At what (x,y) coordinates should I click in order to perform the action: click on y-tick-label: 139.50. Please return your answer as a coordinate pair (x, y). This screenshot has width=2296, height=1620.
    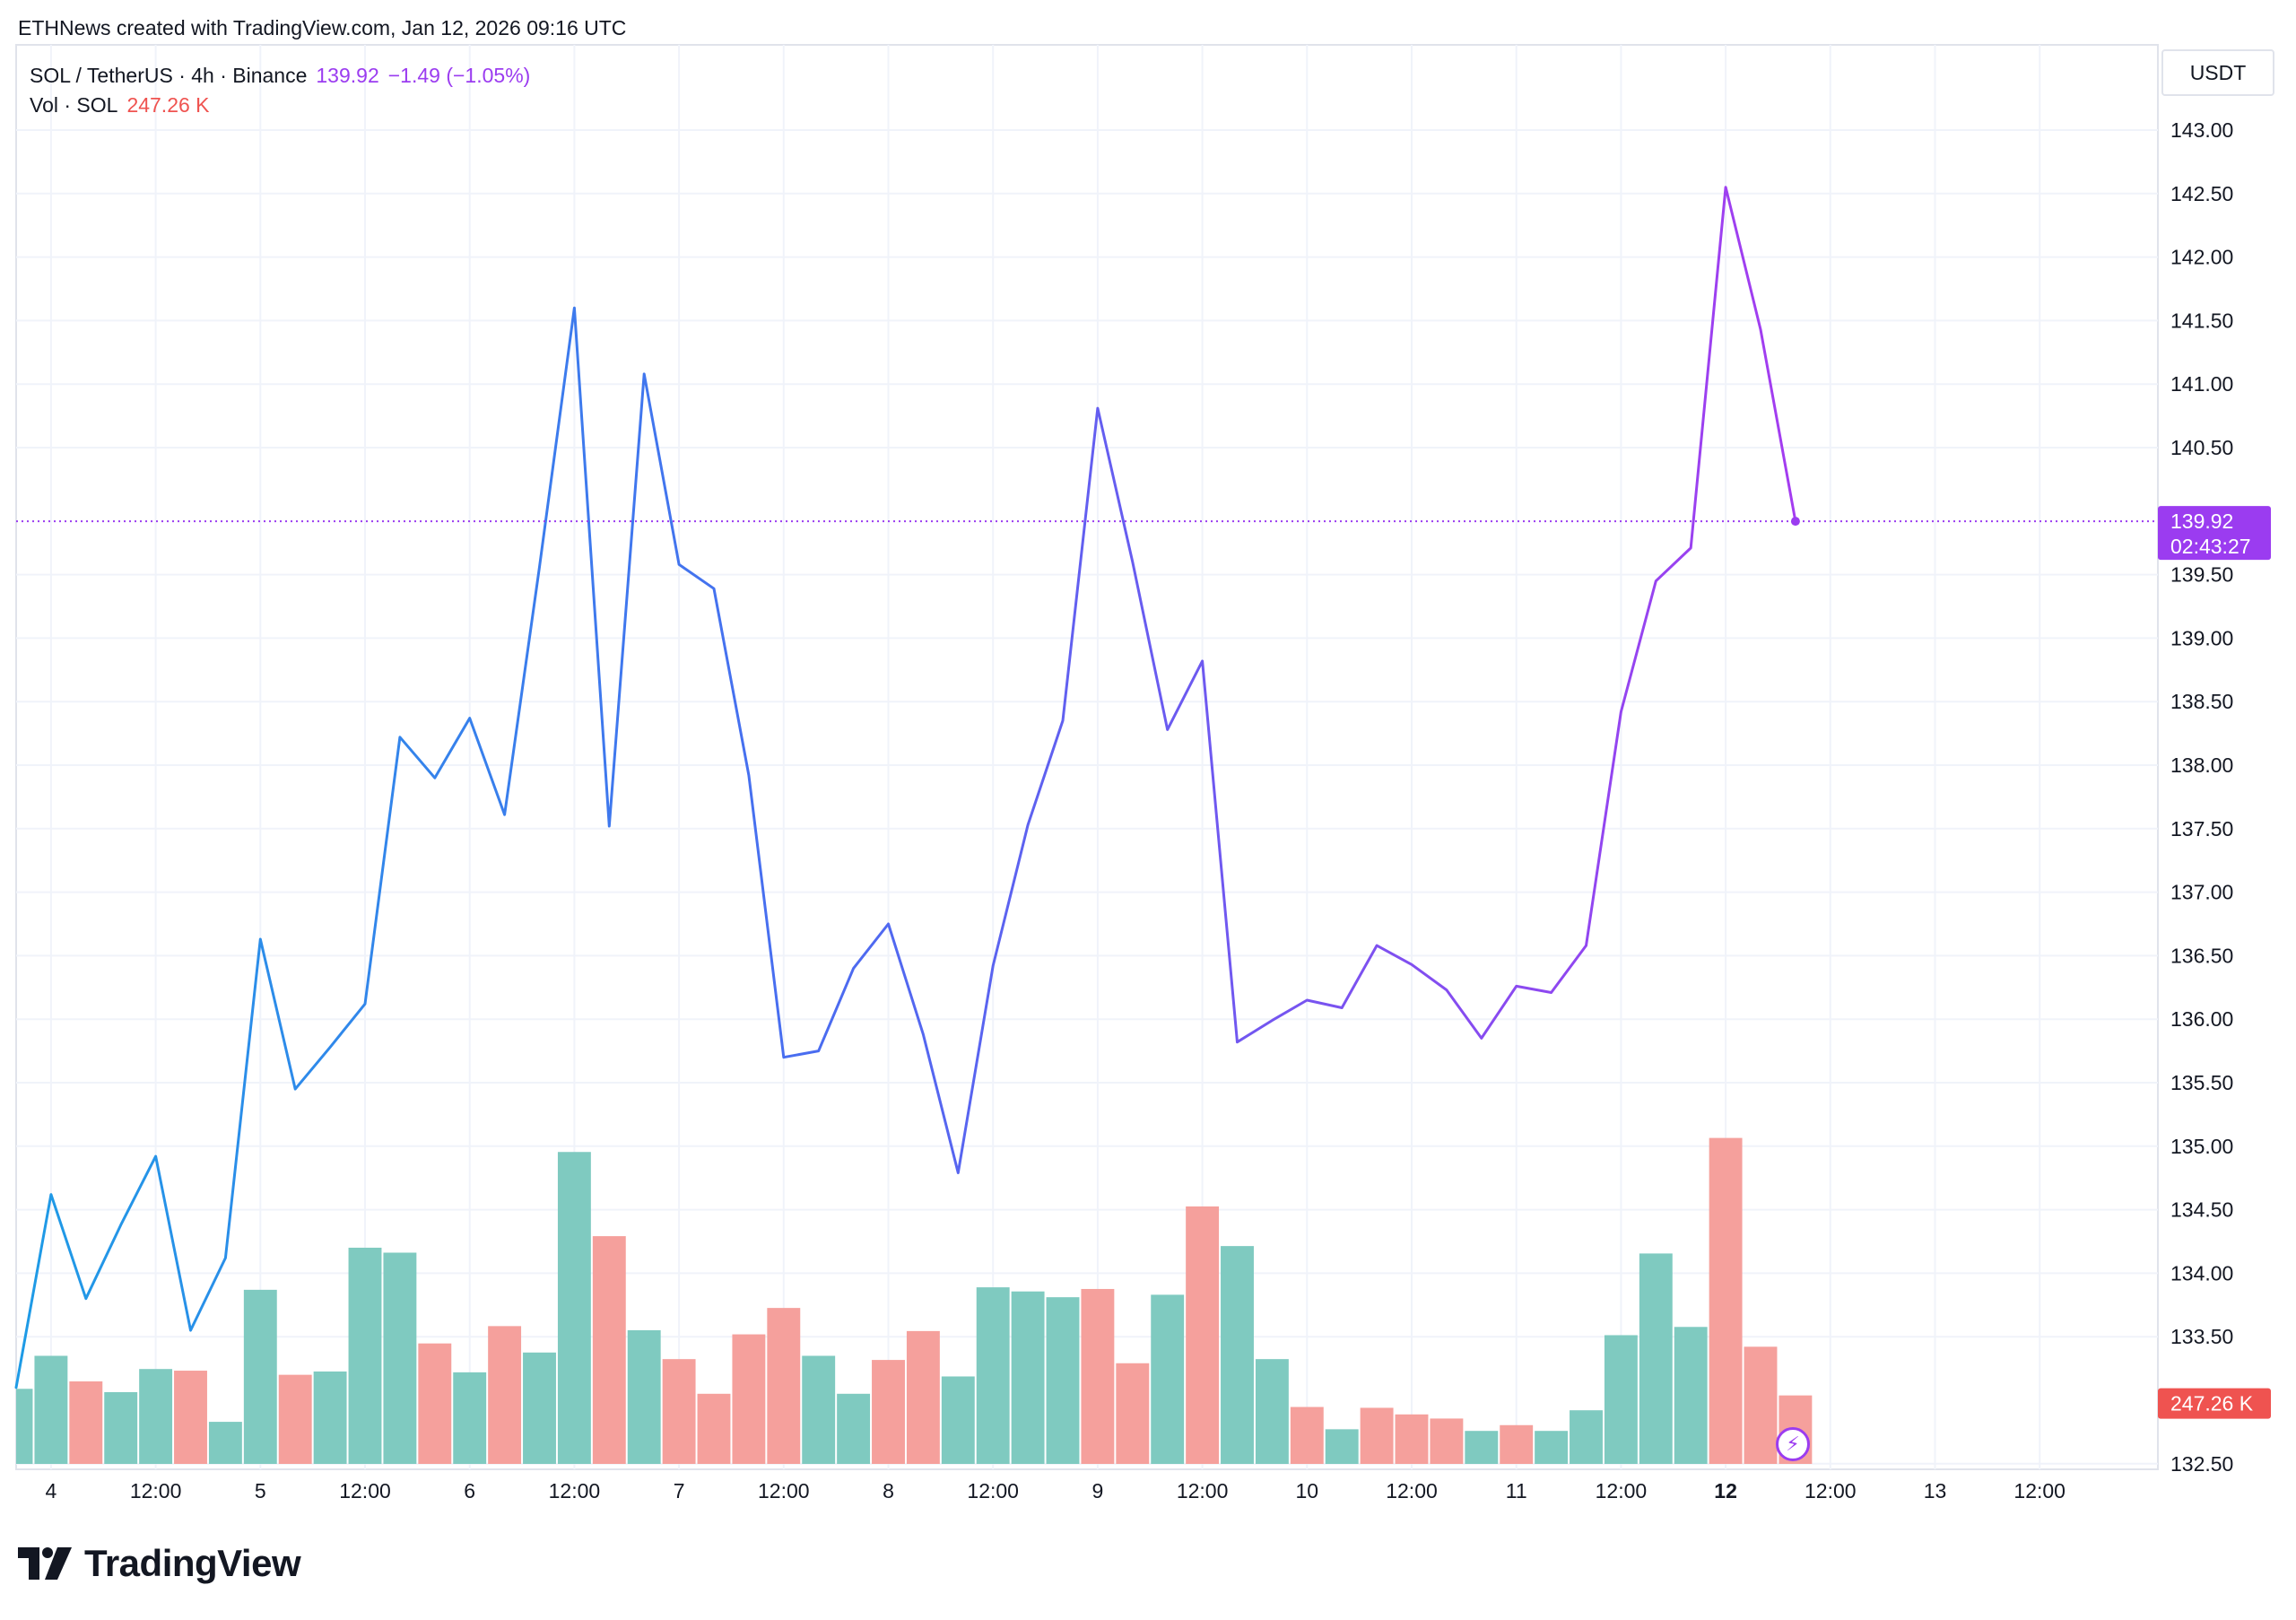
    Looking at the image, I should click on (2201, 575).